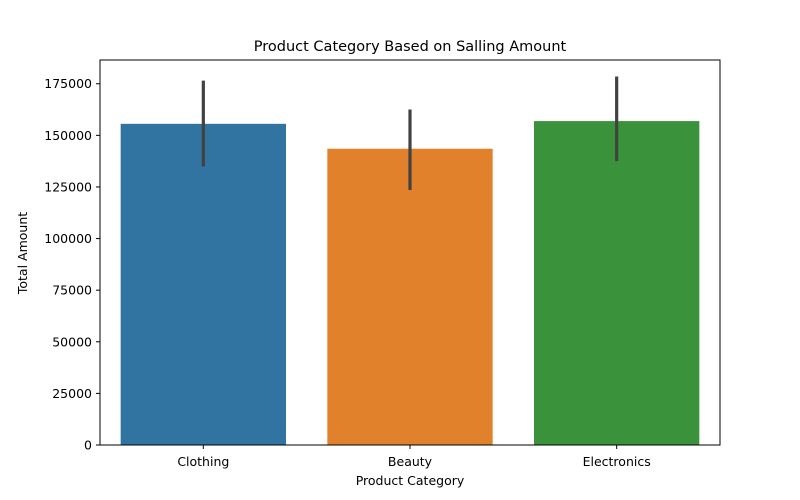 This screenshot has height=500, width=800. I want to click on y-axis: 0 25000 50000 75000 100000 125000 150000 175000, so click(72, 264).